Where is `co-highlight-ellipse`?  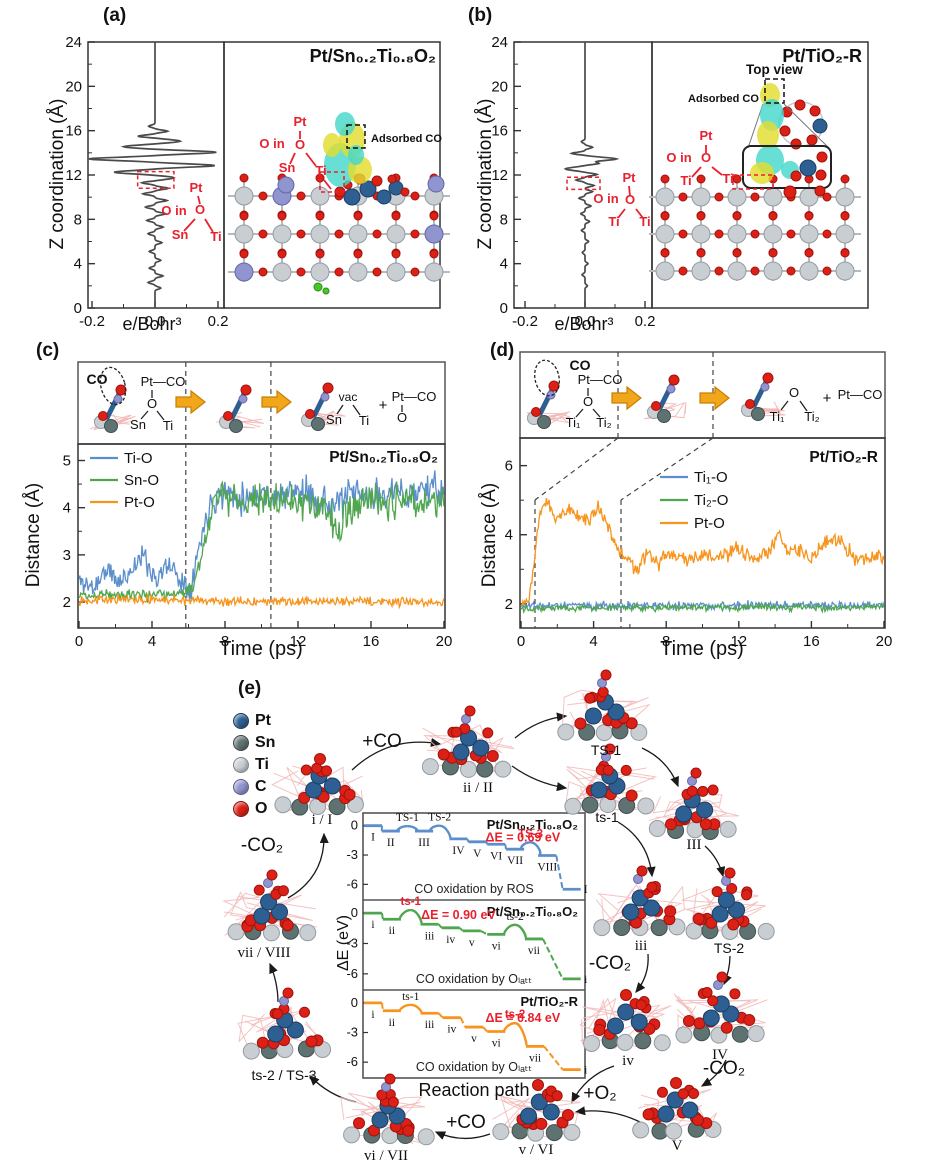
co-highlight-ellipse is located at coordinates (547, 378).